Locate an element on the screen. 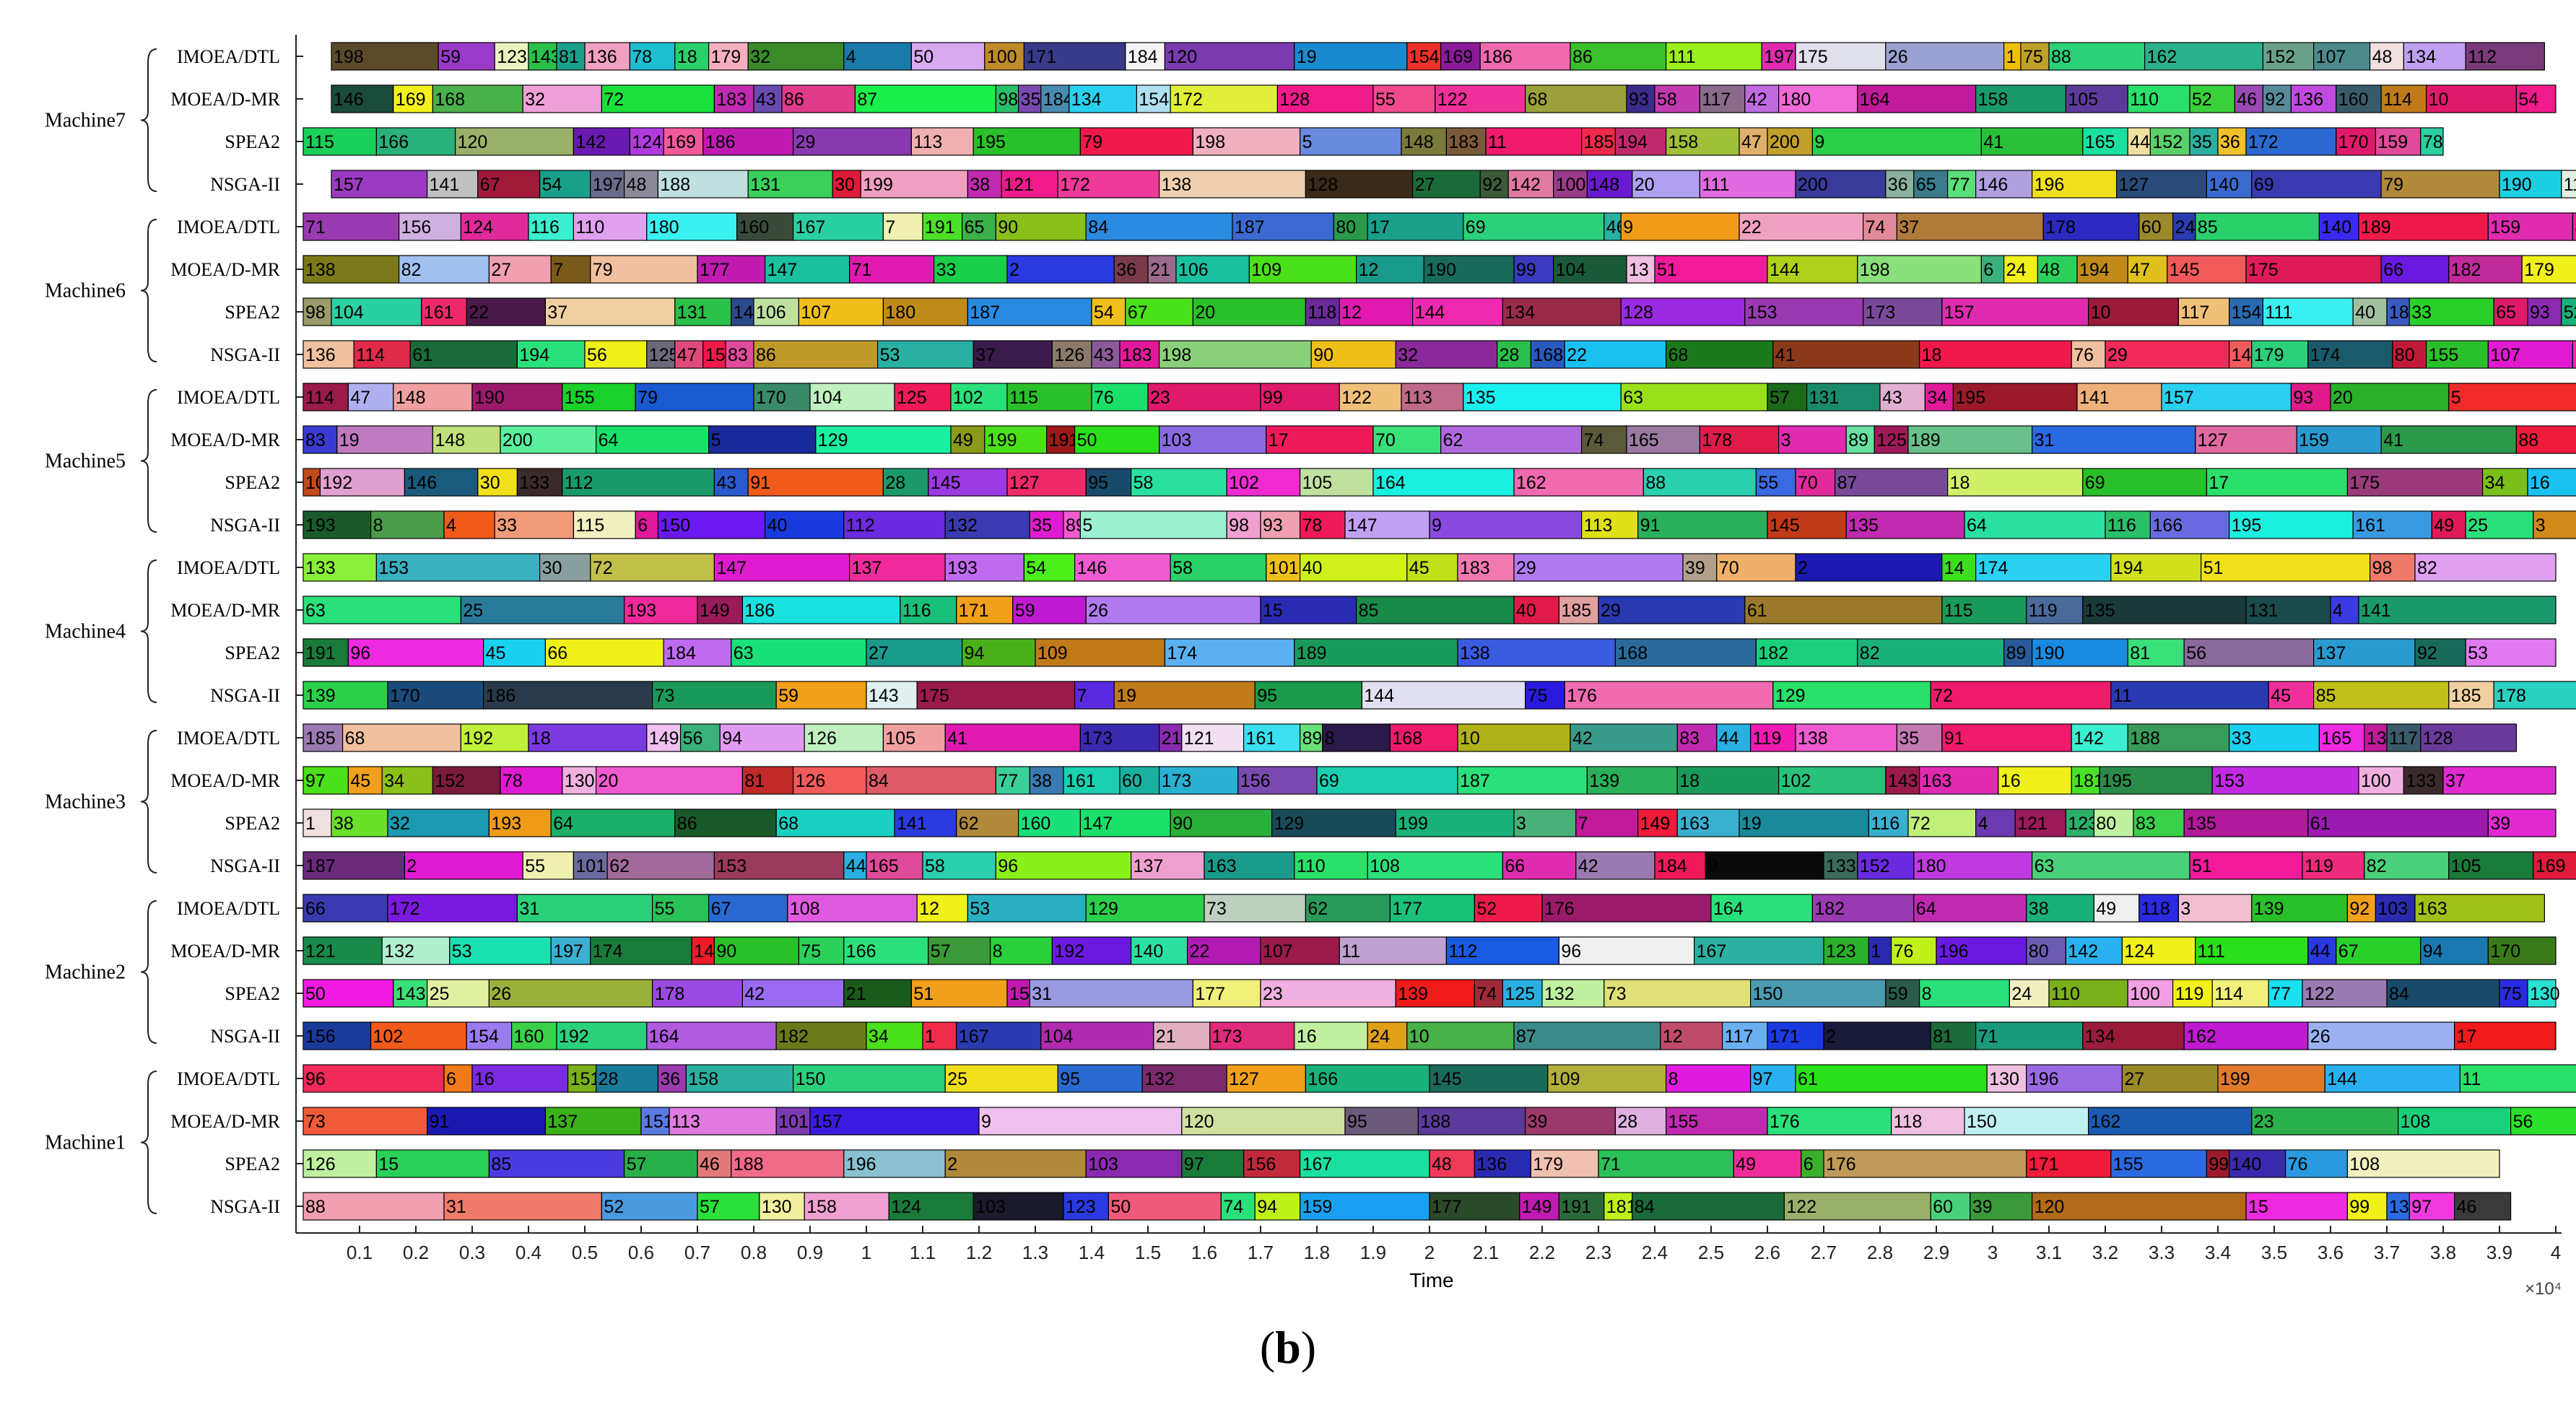 Image resolution: width=2576 pixels, height=1412 pixels. task-label: 186 is located at coordinates (759, 611).